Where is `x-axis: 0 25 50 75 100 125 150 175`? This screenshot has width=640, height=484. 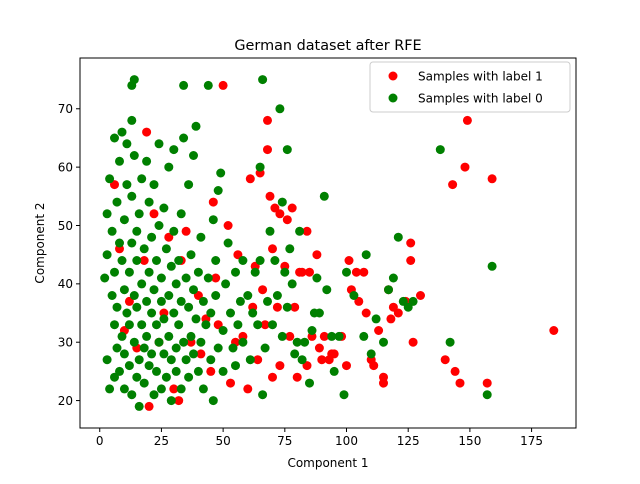
x-axis: 0 25 50 75 100 125 150 175 is located at coordinates (319, 438).